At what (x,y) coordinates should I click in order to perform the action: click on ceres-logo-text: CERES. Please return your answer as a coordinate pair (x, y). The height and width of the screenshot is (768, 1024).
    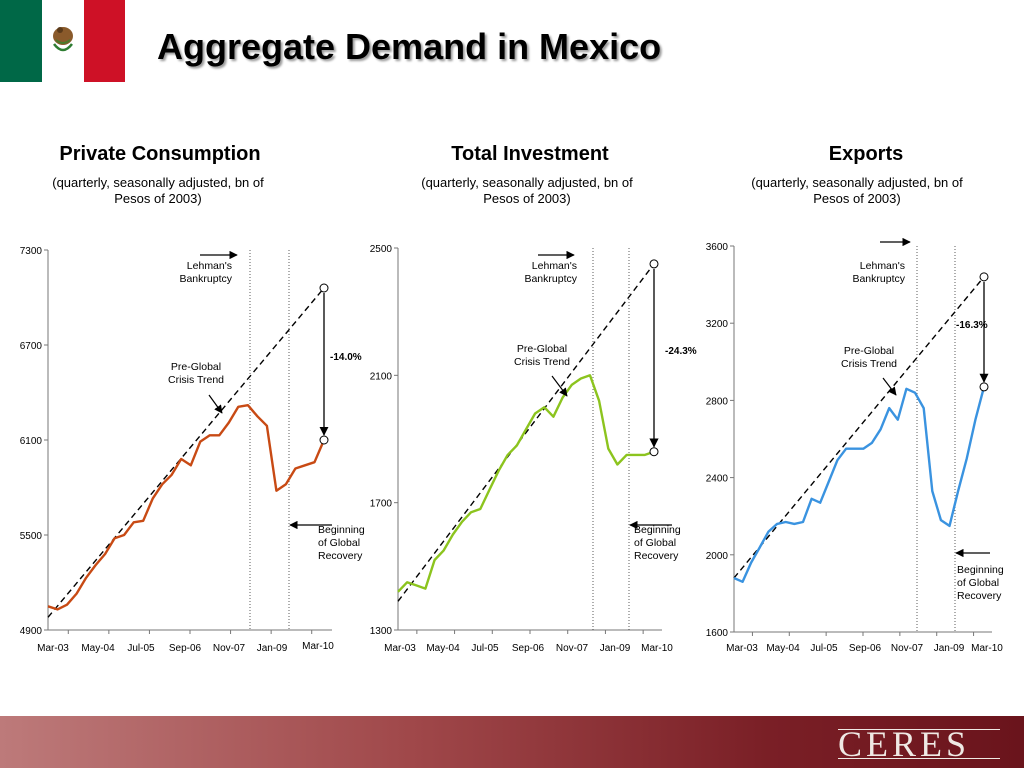
    Looking at the image, I should click on (904, 744).